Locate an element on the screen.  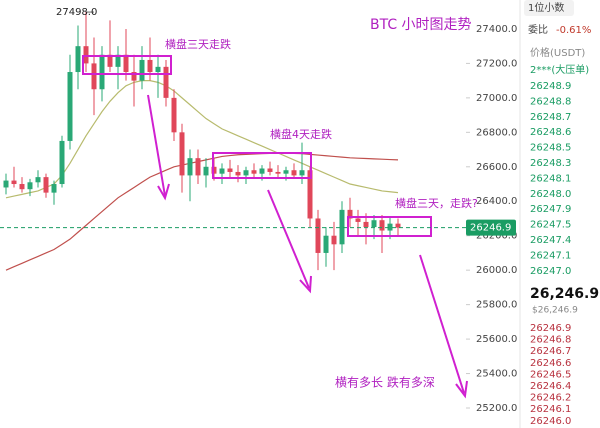
last-price-box is located at coordinates (491, 227).